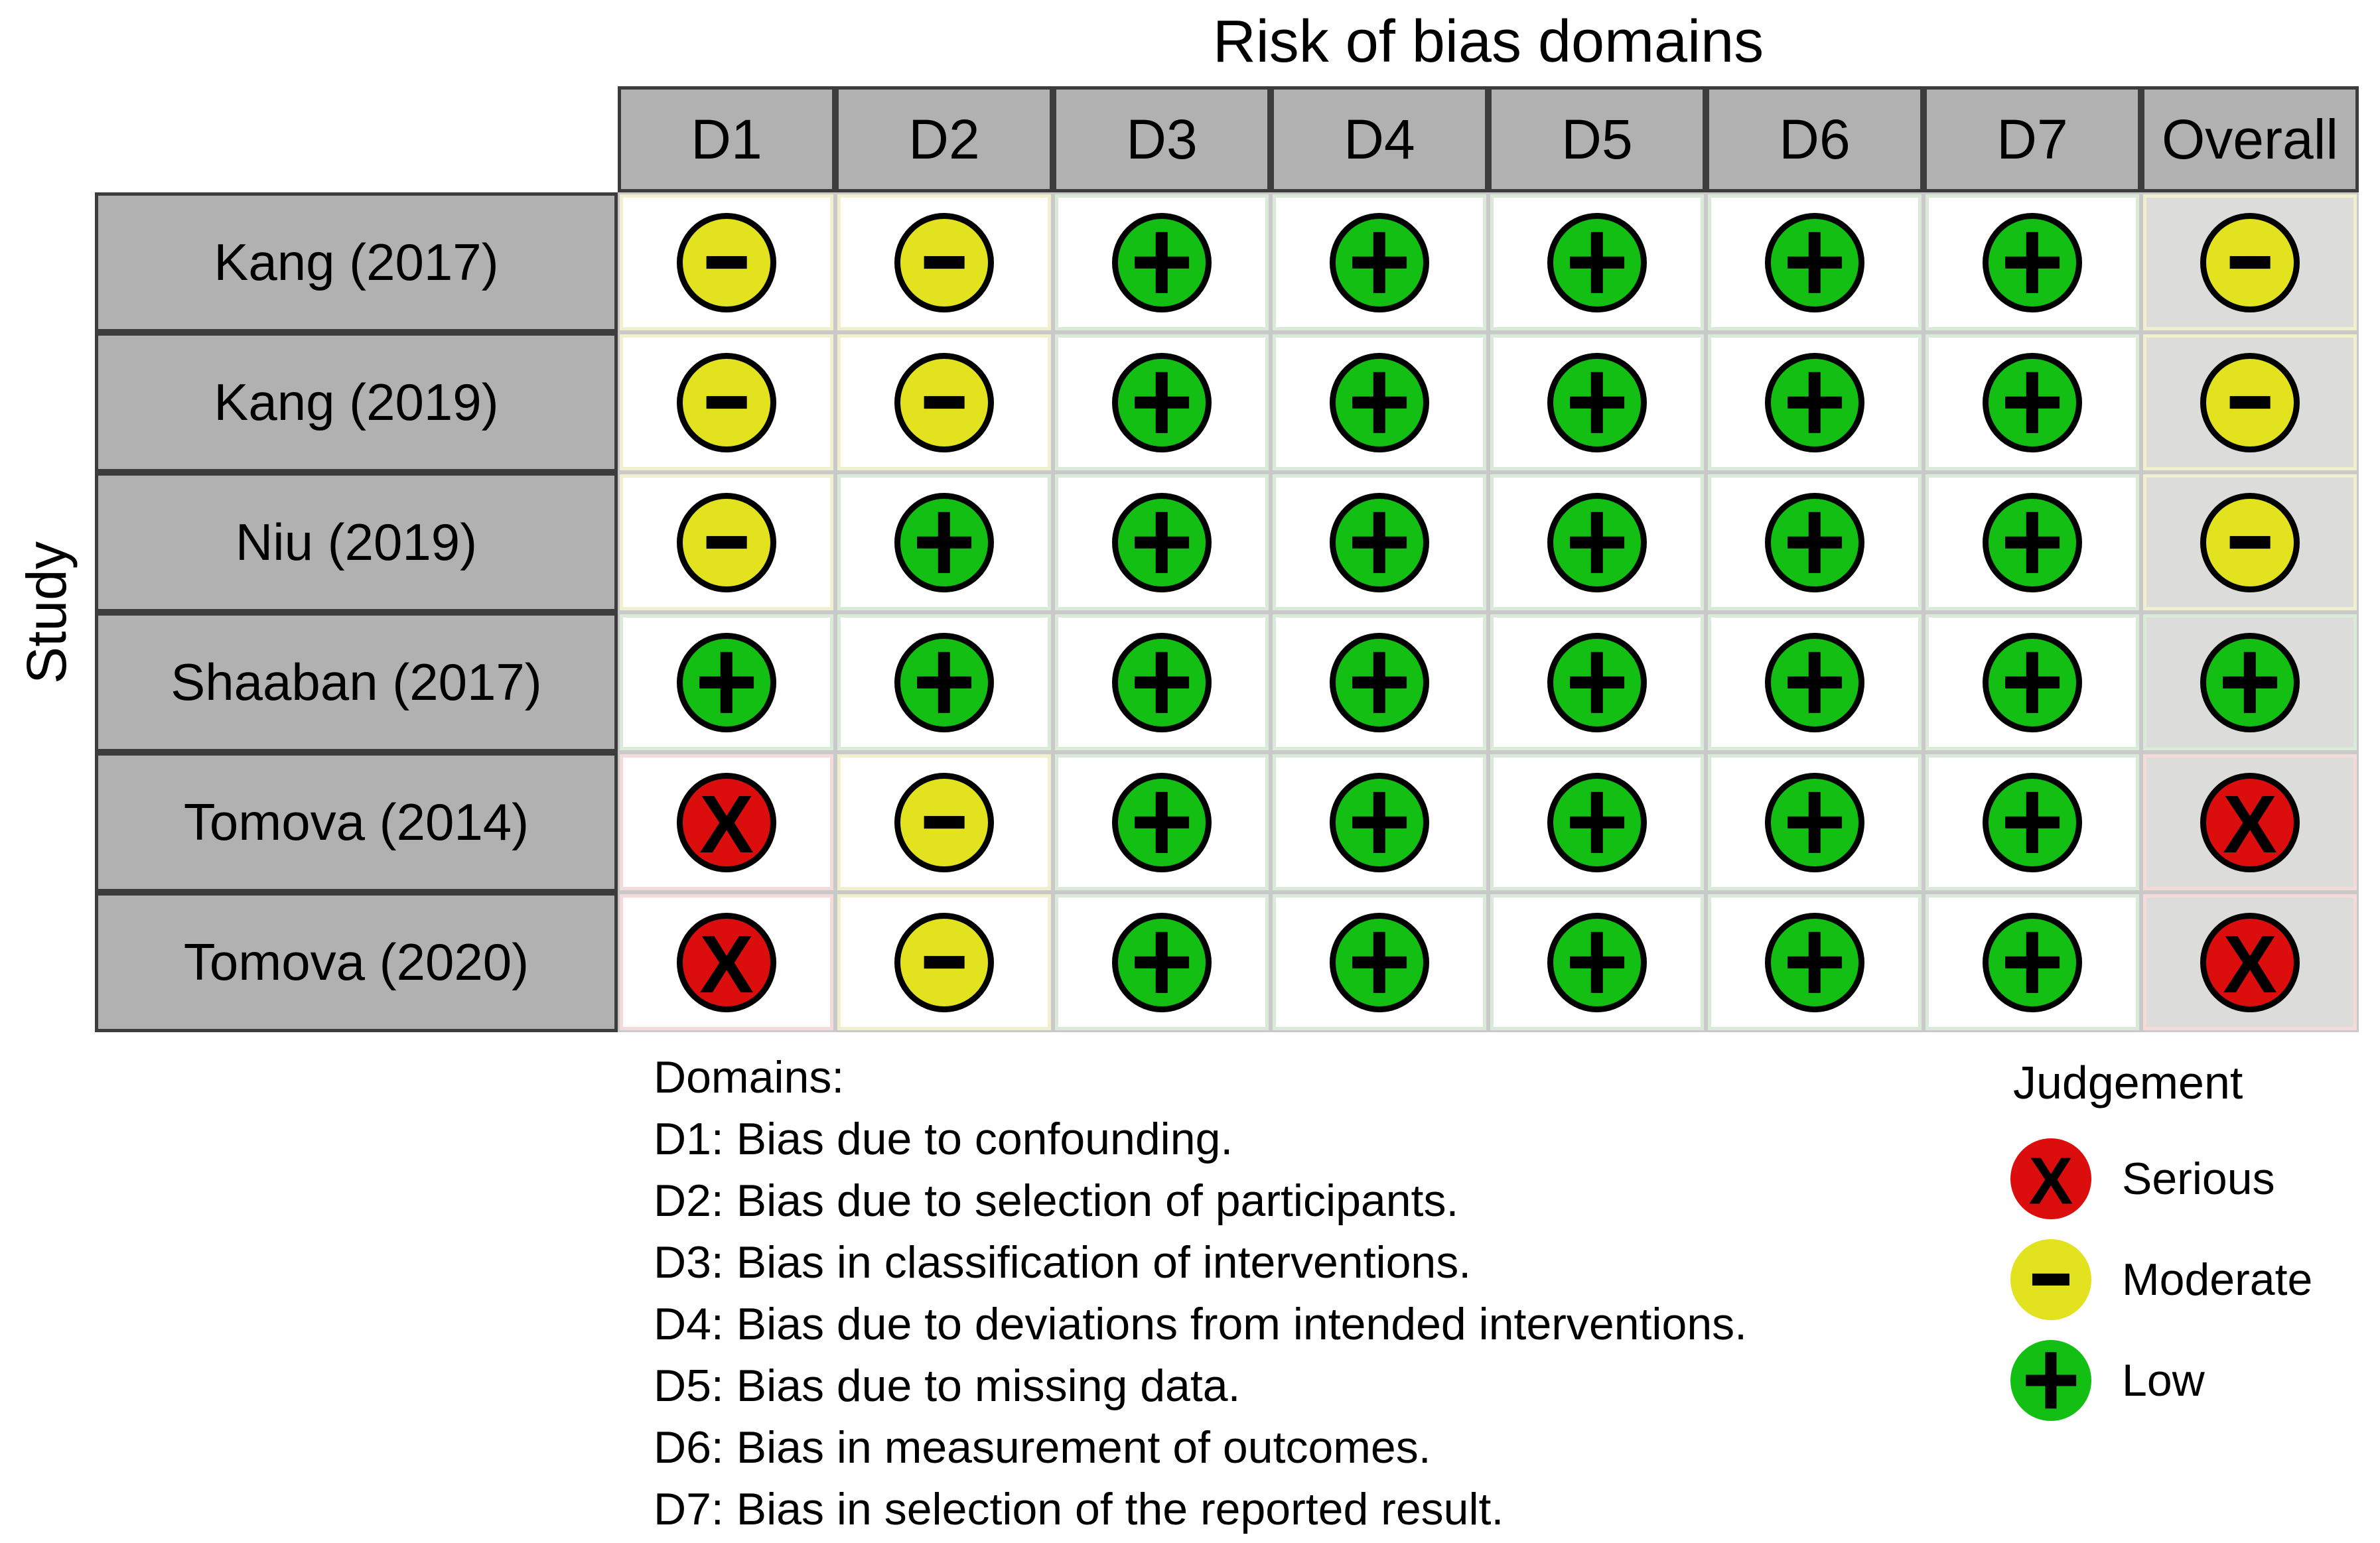 The width and height of the screenshot is (2380, 1543). I want to click on domain-definition: D6: Bias in measurement of outcomes., so click(1042, 1447).